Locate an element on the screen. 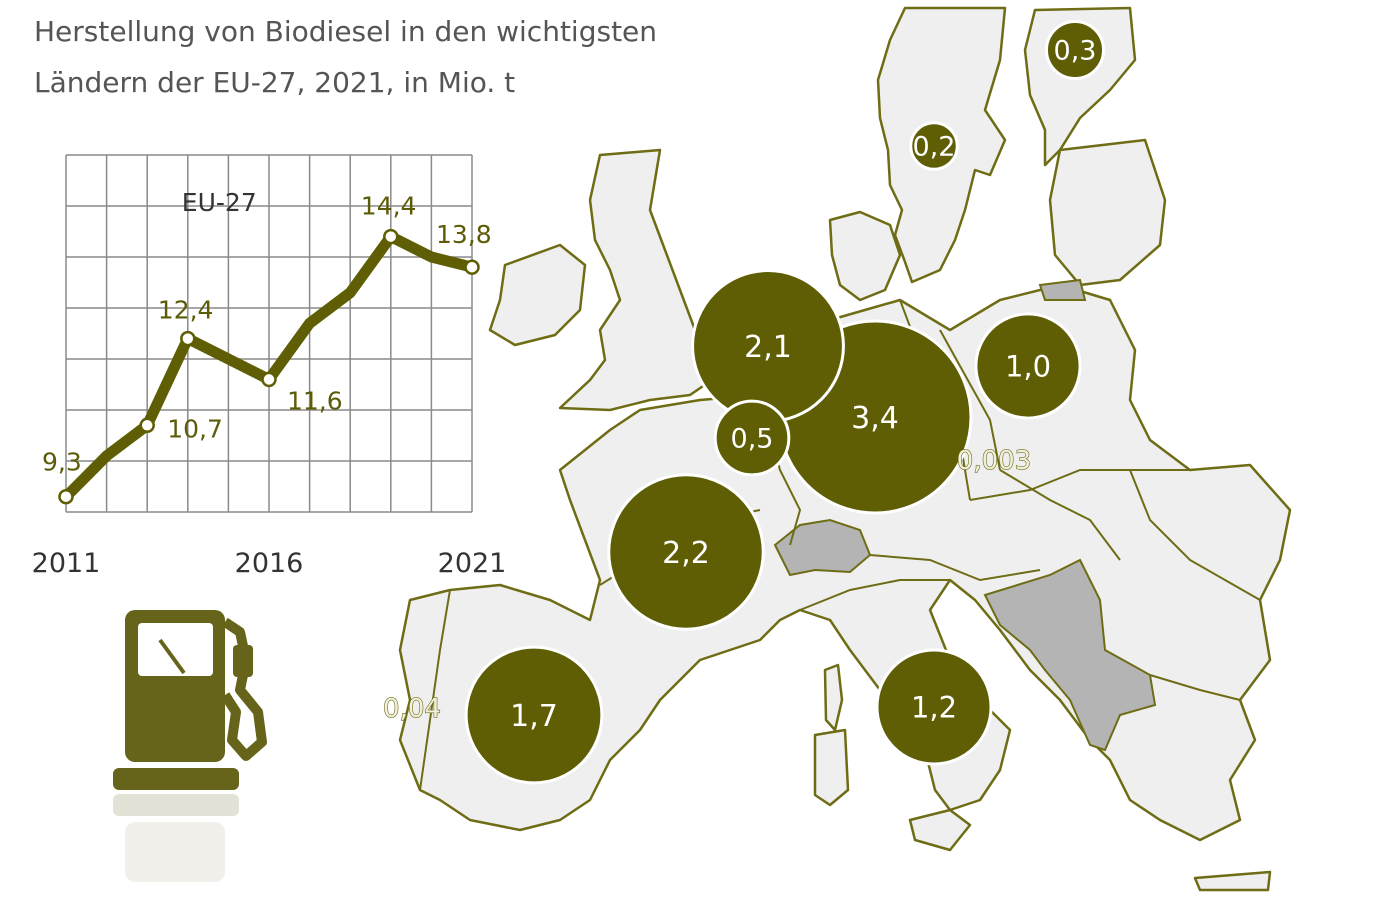  bubble-label: 0,5 is located at coordinates (752, 439).